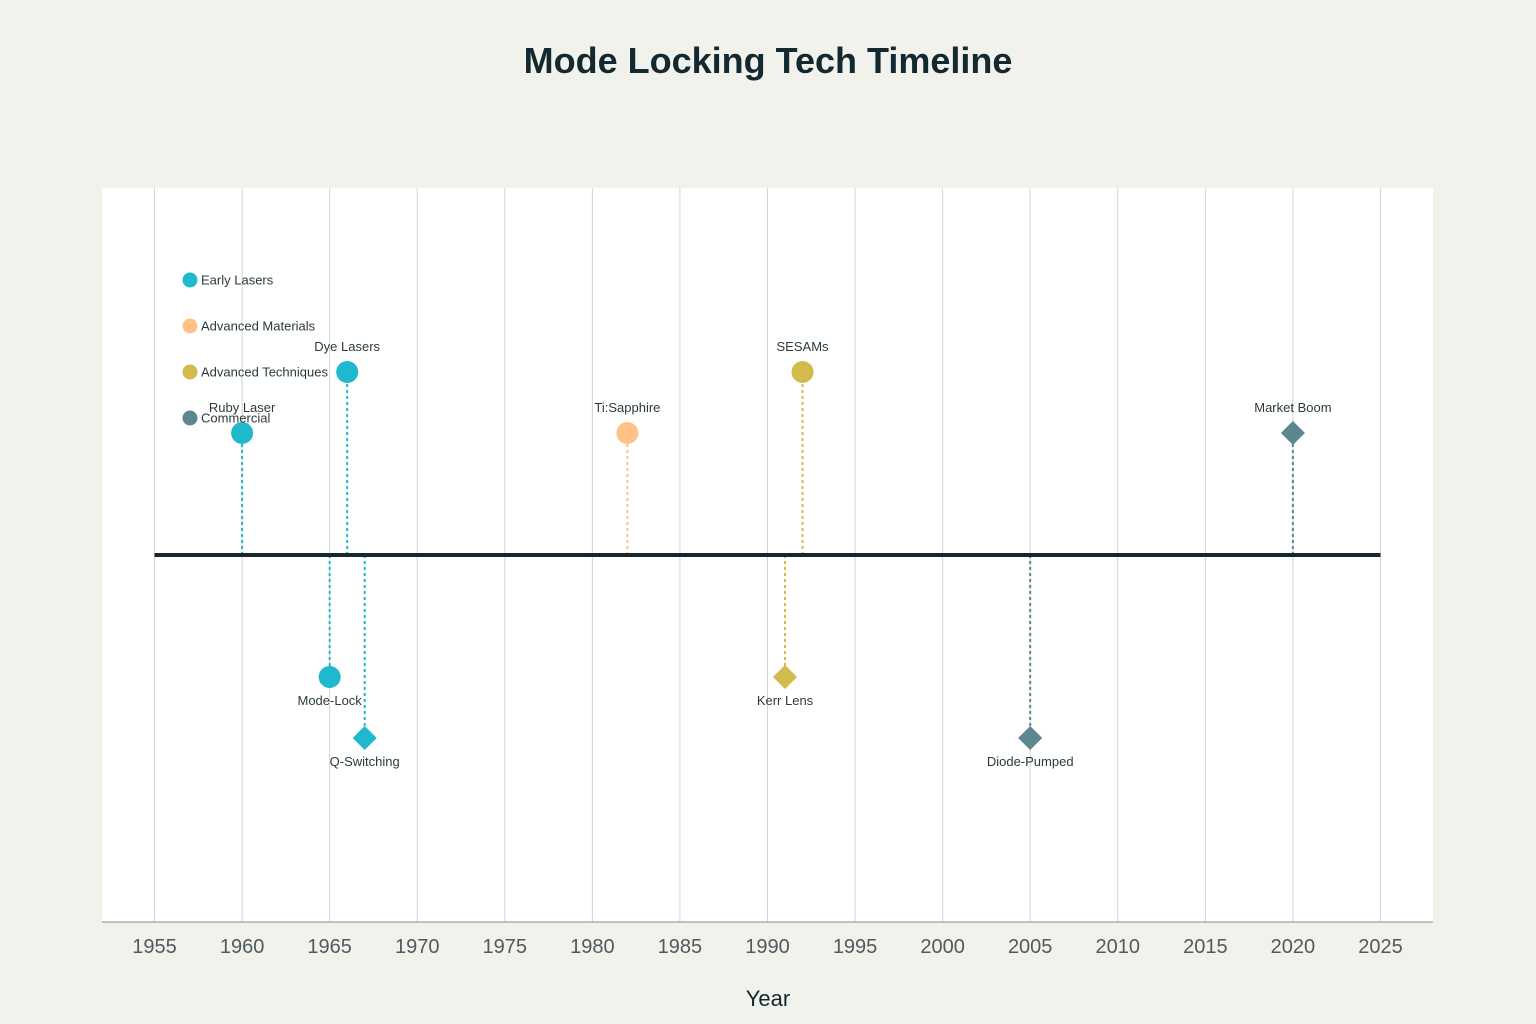 The width and height of the screenshot is (1536, 1024). What do you see at coordinates (365, 761) in the screenshot?
I see `event-label: Q-Switching` at bounding box center [365, 761].